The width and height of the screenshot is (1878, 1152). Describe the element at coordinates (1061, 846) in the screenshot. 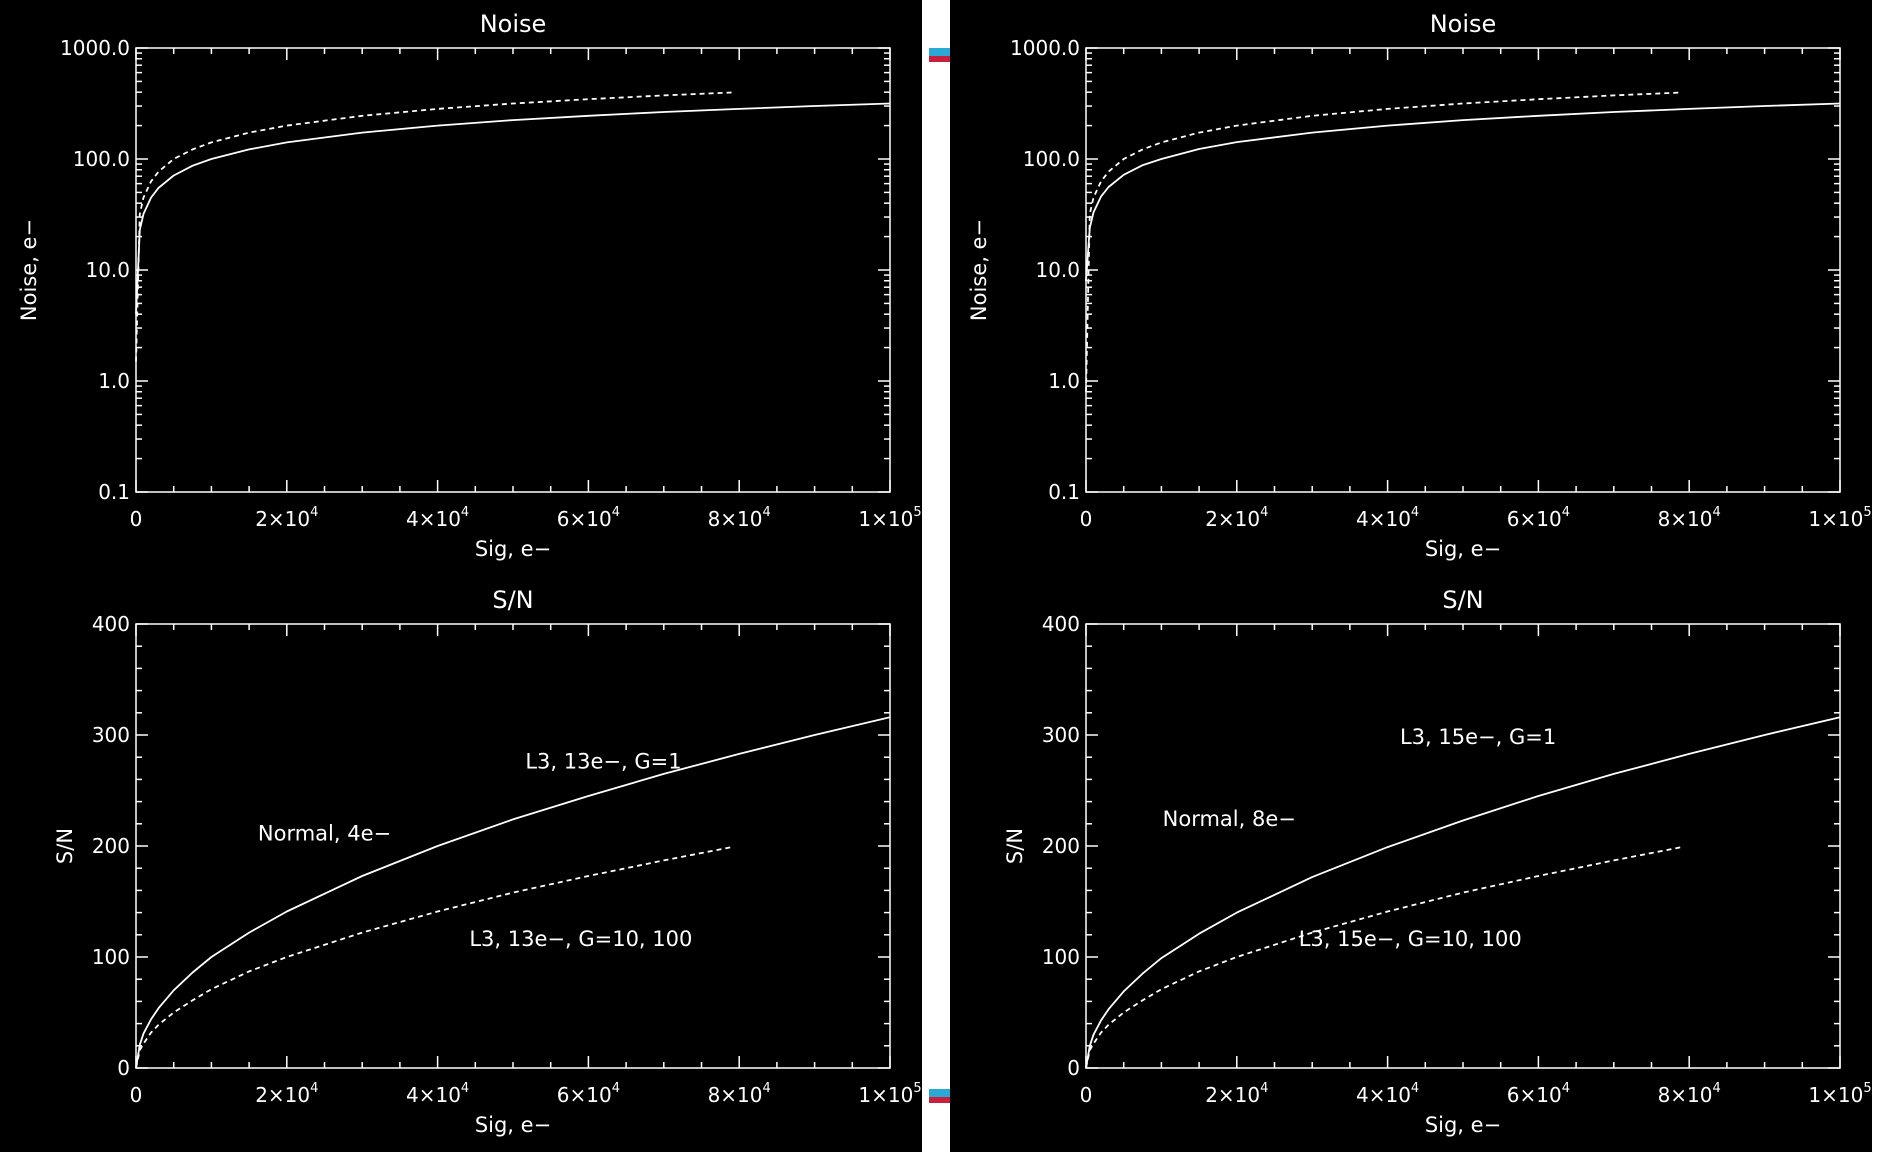

I see `y-tick-label: 200` at that location.